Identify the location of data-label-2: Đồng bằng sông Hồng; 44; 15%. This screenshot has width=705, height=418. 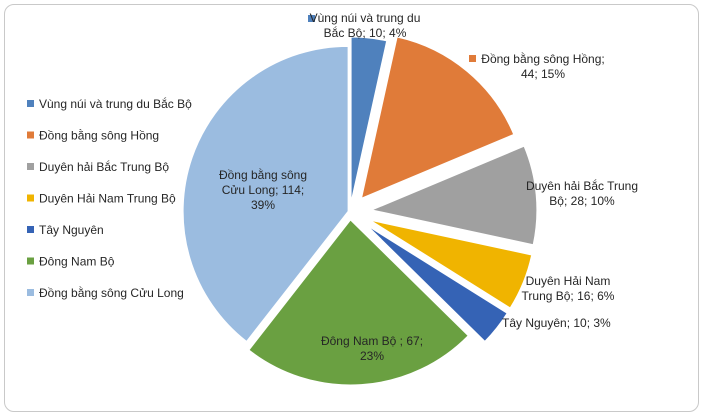
(542, 66).